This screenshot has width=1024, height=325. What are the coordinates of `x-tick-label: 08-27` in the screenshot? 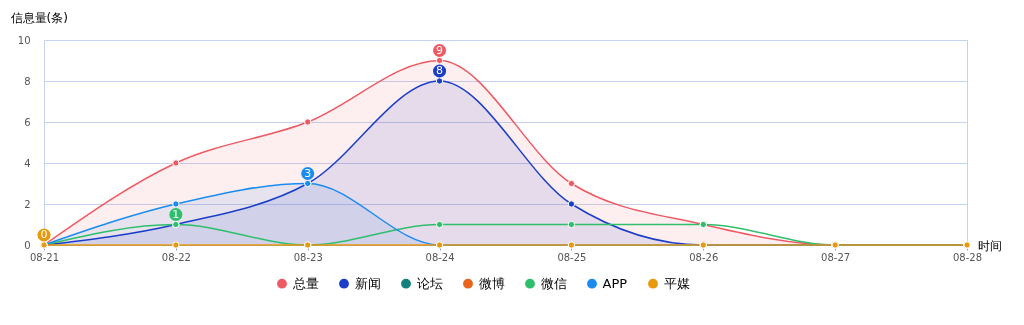 It's located at (836, 257).